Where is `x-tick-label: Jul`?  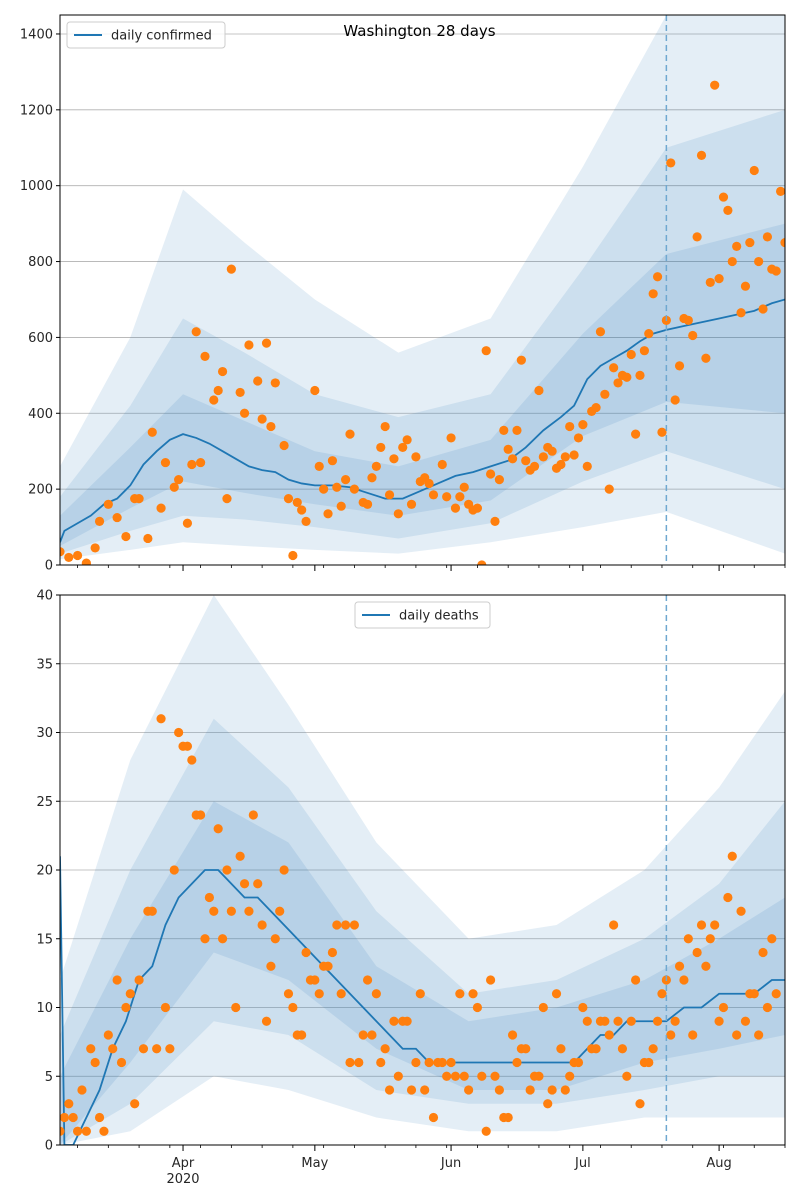 x-tick-label: Jul is located at coordinates (582, 1163).